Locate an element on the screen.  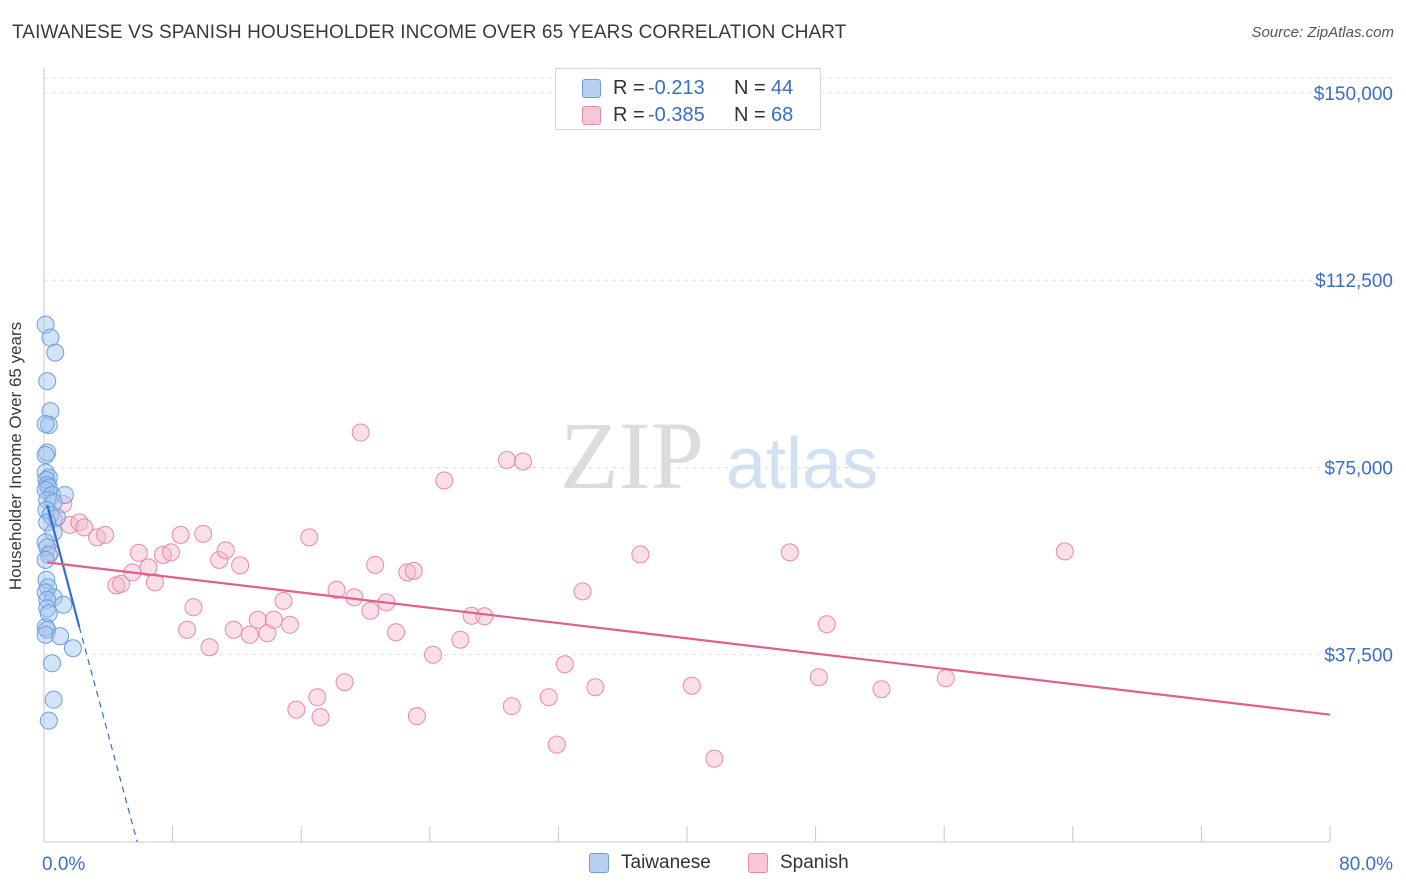
stats-legend: R = -0.213 N = 44 R = -0.385 N = 68 is located at coordinates (688, 99).